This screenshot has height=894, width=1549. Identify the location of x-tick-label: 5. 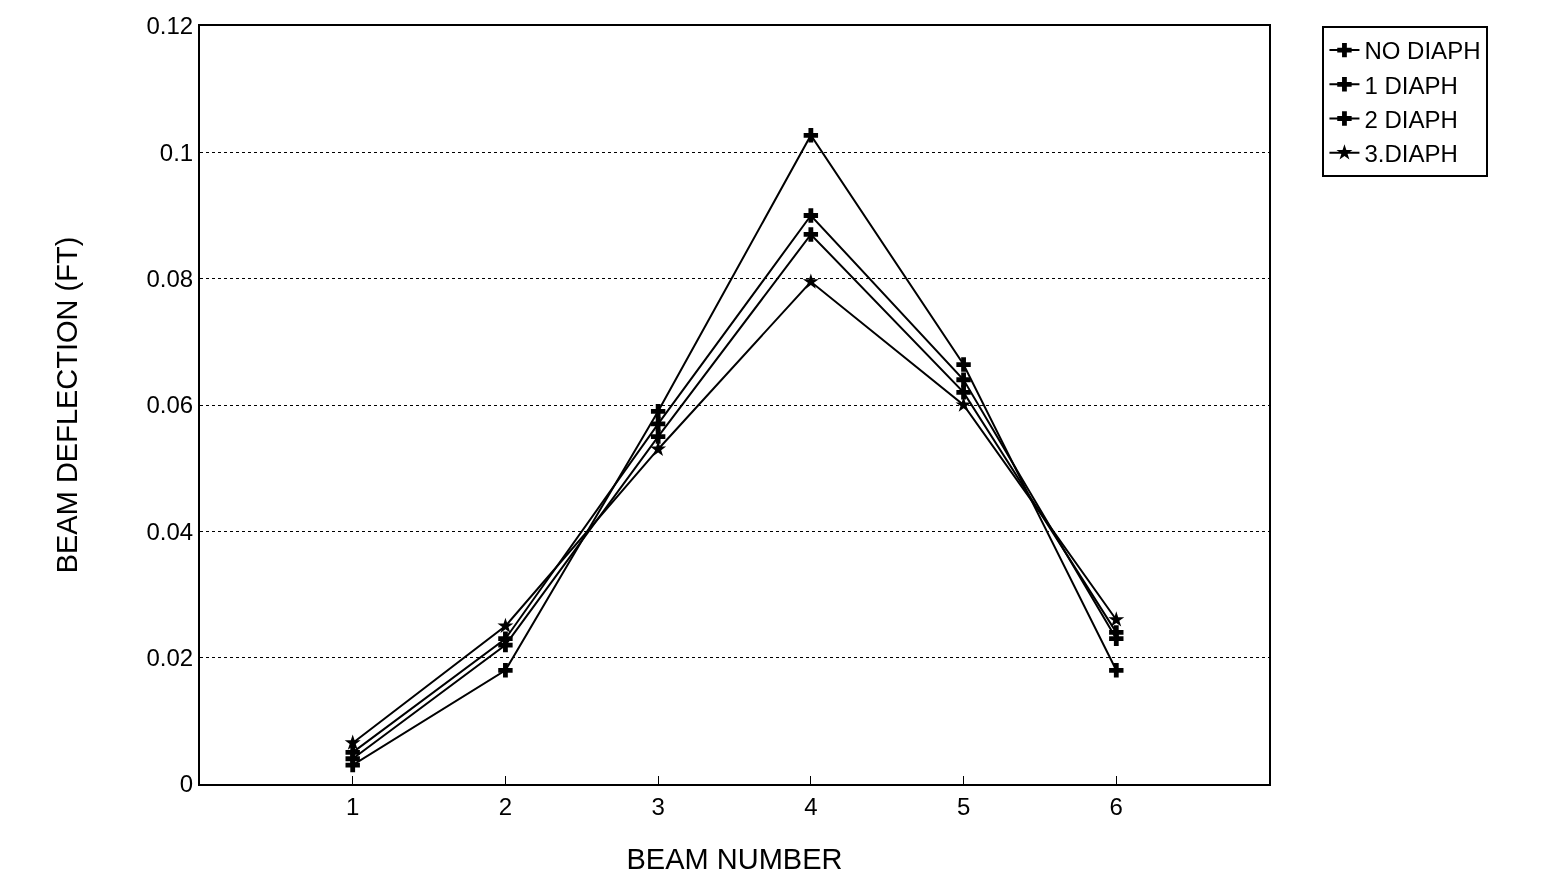
(963, 806).